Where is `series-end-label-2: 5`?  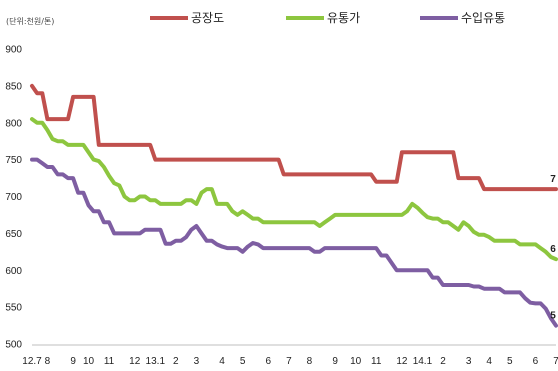
series-end-label-2: 5 is located at coordinates (553, 316).